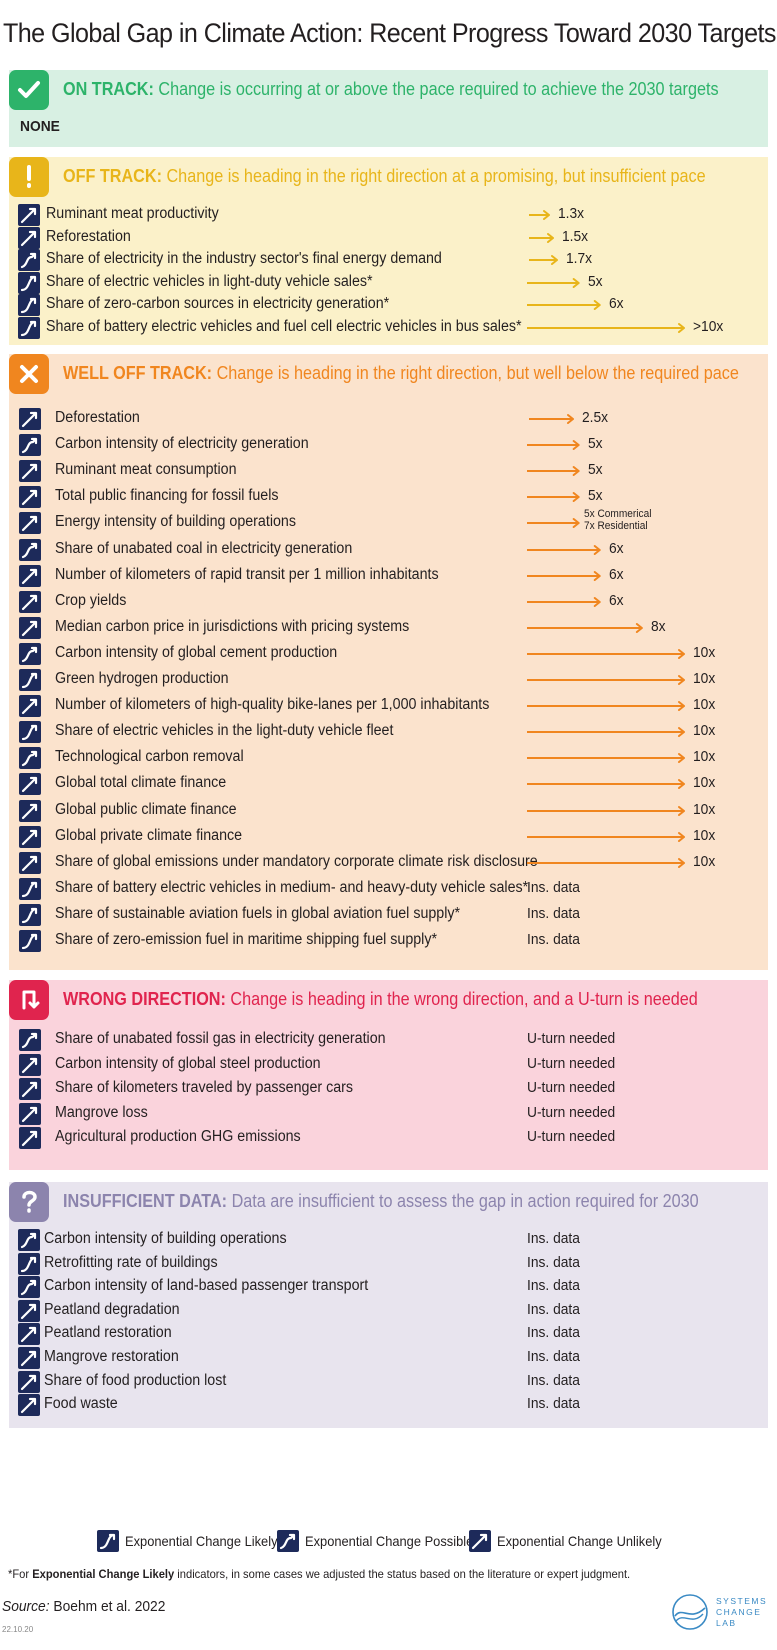 The width and height of the screenshot is (777, 1650). What do you see at coordinates (388, 238) in the screenshot?
I see `indicator-row: Reforestation 1.5x` at bounding box center [388, 238].